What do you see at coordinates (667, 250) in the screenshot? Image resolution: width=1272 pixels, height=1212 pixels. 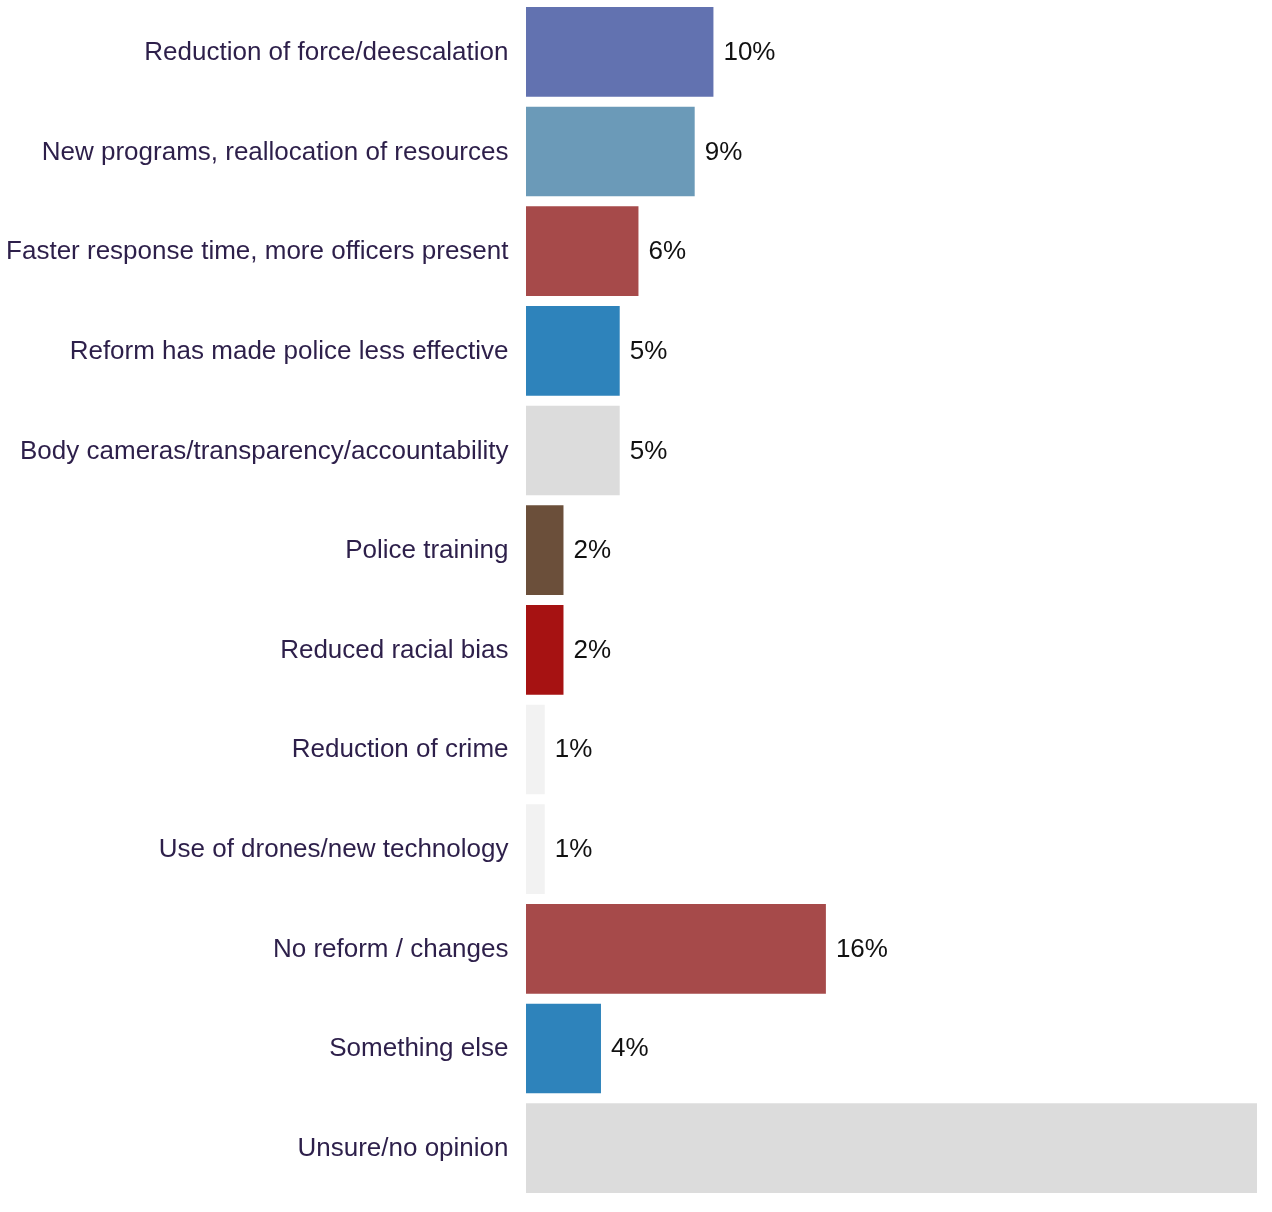 I see `data-label: 6%` at bounding box center [667, 250].